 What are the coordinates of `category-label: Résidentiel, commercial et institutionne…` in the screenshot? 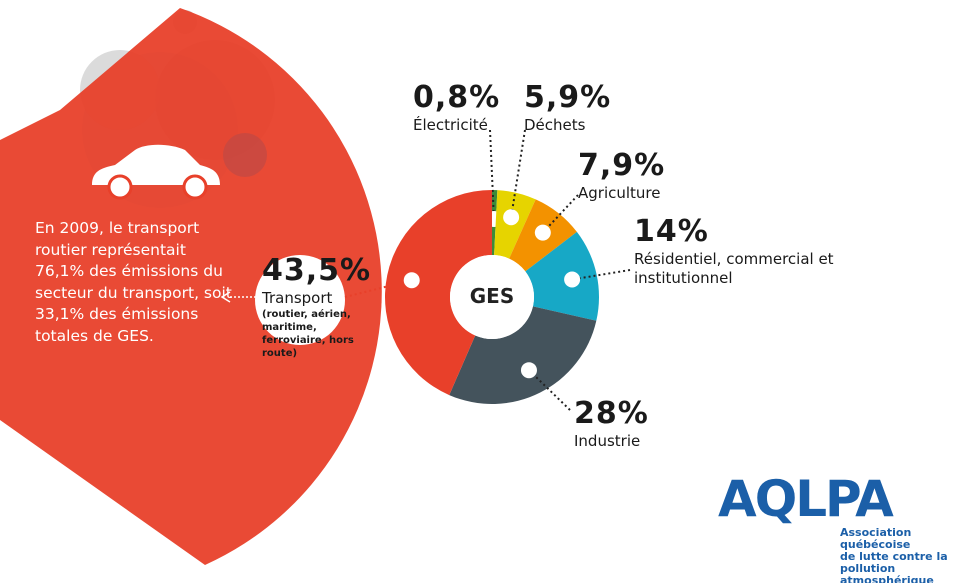 It's located at (734, 268).